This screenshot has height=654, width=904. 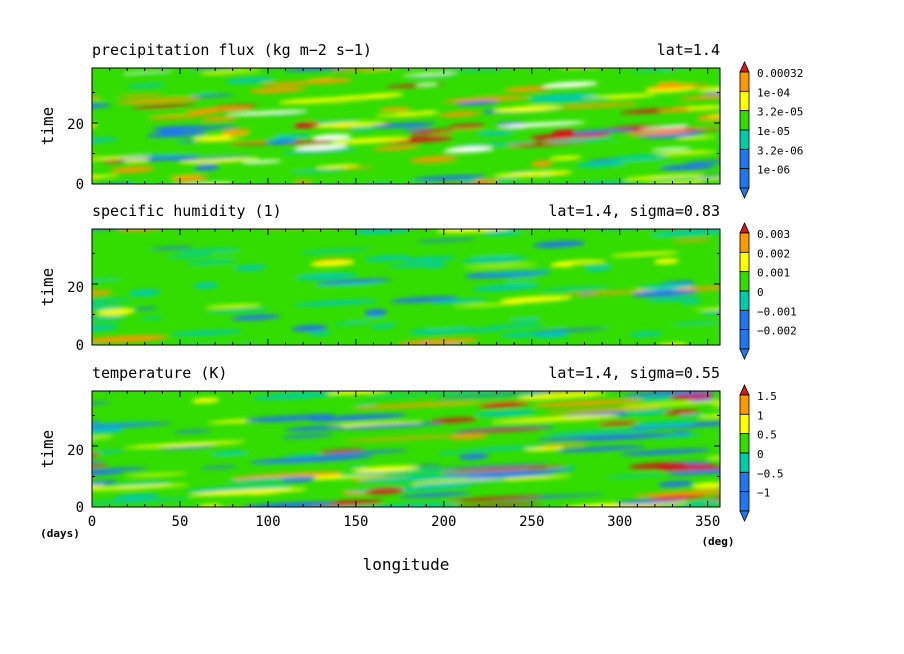 What do you see at coordinates (770, 473) in the screenshot?
I see `colorbar-label: −0.5` at bounding box center [770, 473].